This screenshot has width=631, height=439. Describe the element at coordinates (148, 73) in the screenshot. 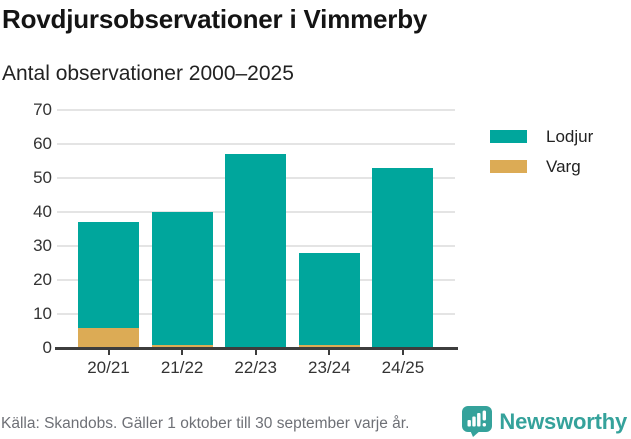

I see `chart-subtitle: Antal observationer 2000–2025` at that location.